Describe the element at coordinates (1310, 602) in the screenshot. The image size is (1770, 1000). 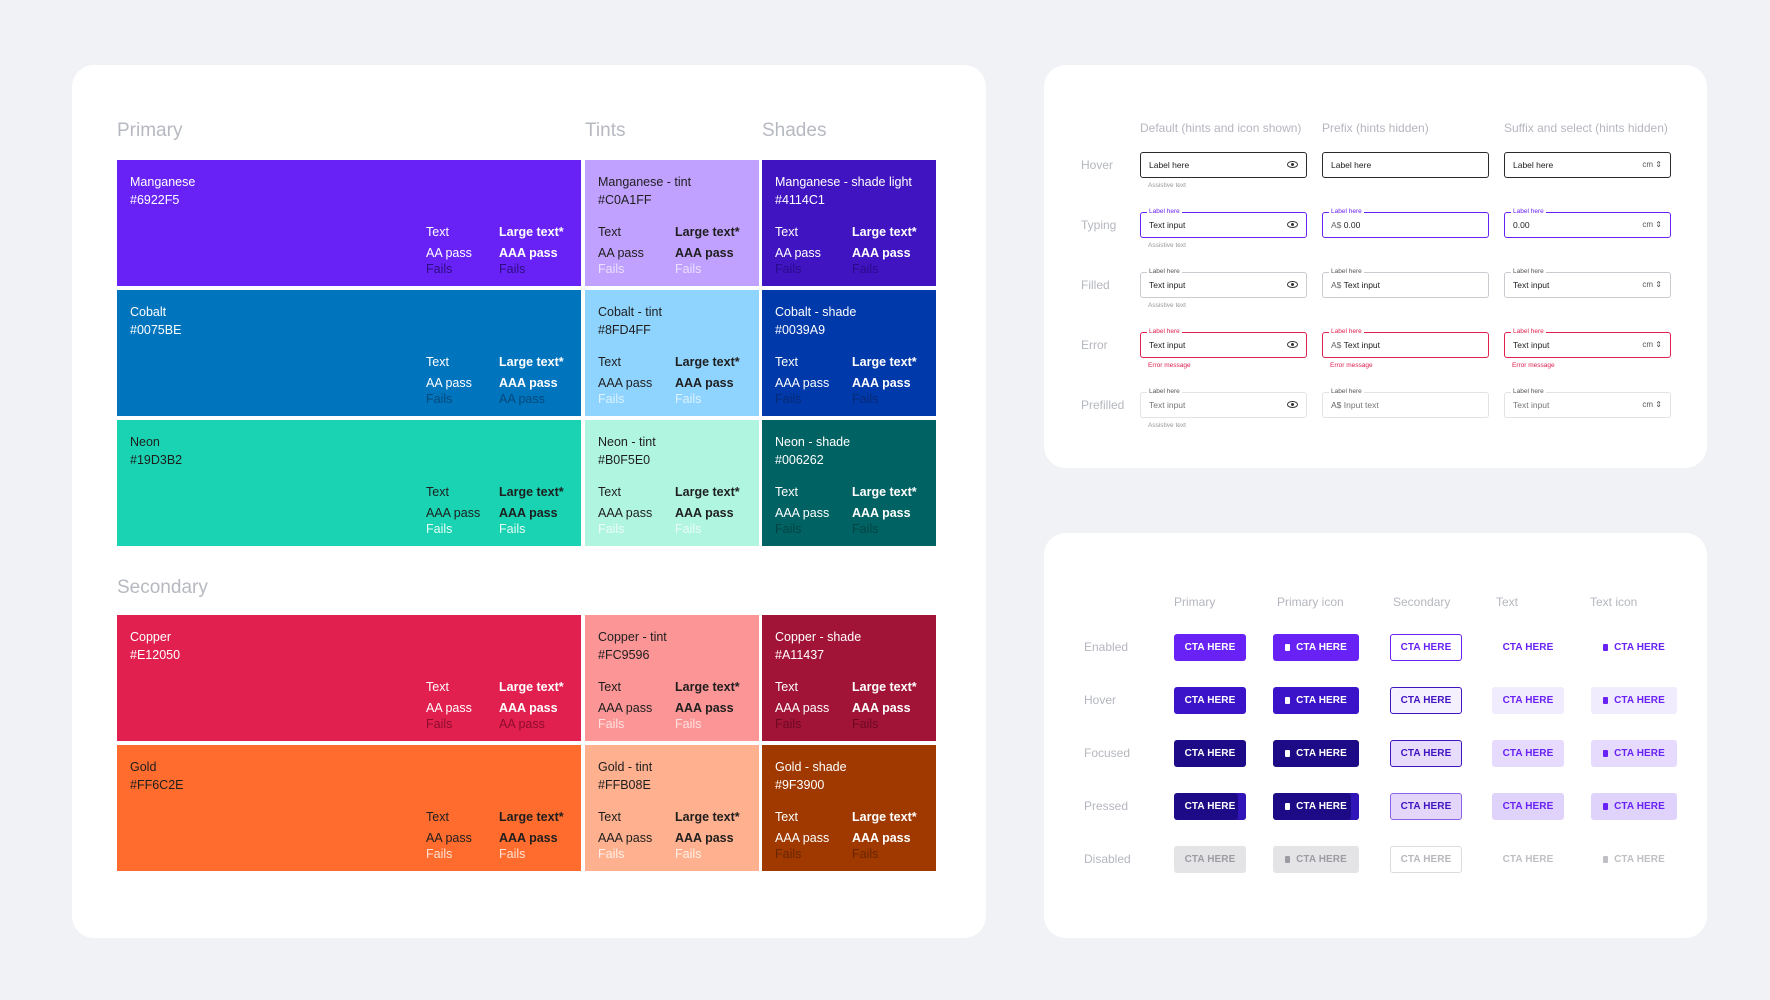
I see `button-column-header: Primary icon` at that location.